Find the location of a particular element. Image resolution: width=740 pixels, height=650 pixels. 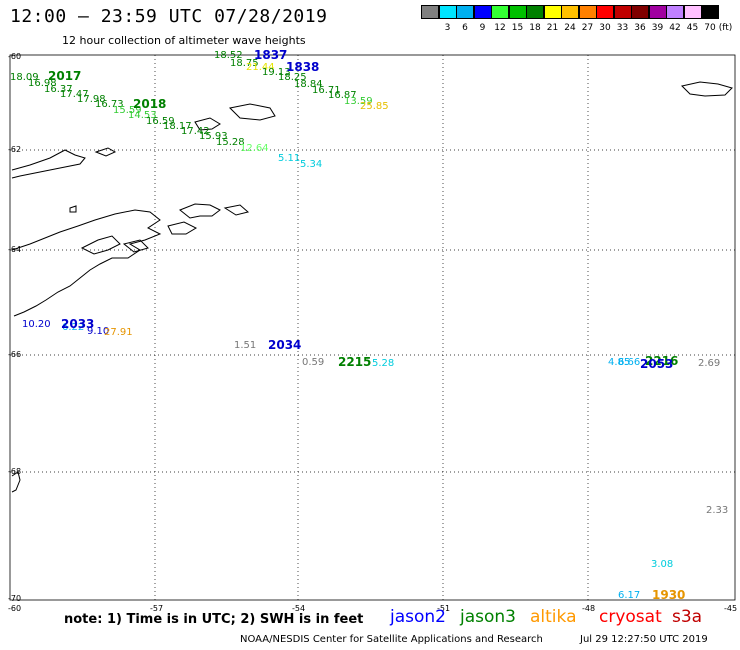

wave-height-reading: 17.98 is located at coordinates (91, 99).